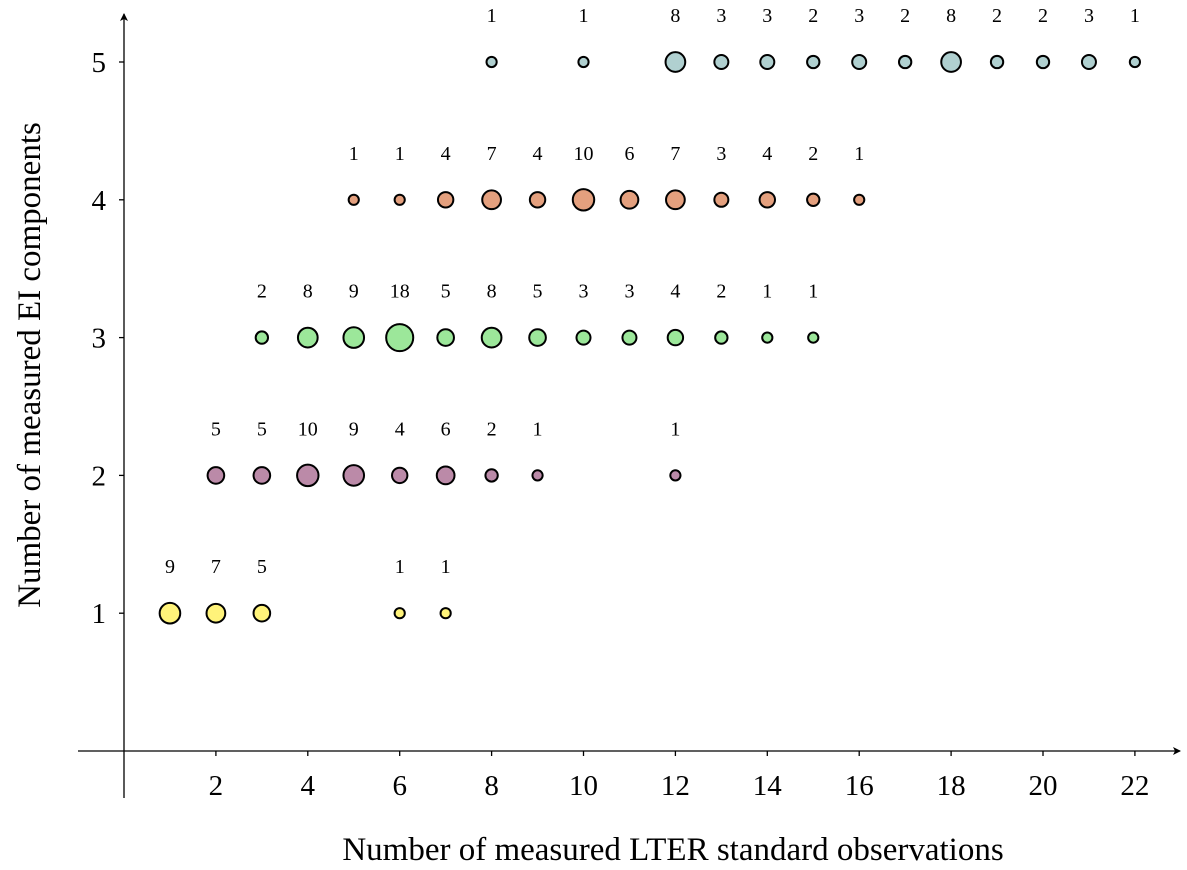 Image resolution: width=1187 pixels, height=870 pixels. I want to click on y-tick-label: 3, so click(99, 339).